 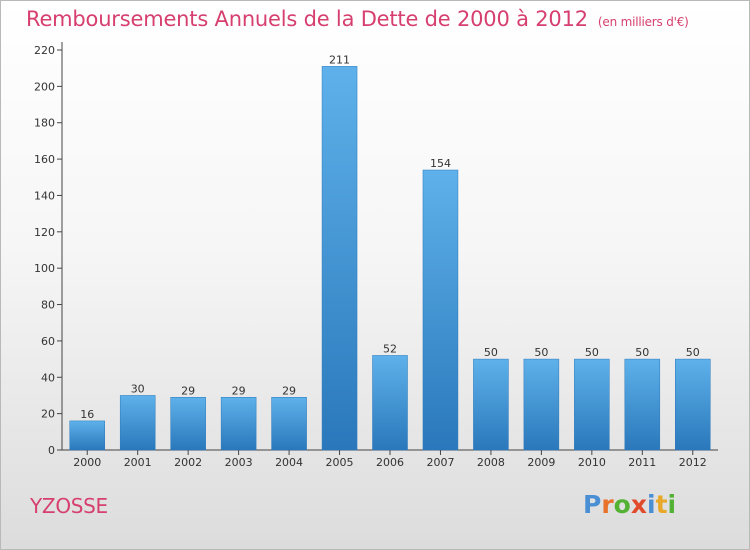 What do you see at coordinates (592, 462) in the screenshot?
I see `x-tick-label: 2010` at bounding box center [592, 462].